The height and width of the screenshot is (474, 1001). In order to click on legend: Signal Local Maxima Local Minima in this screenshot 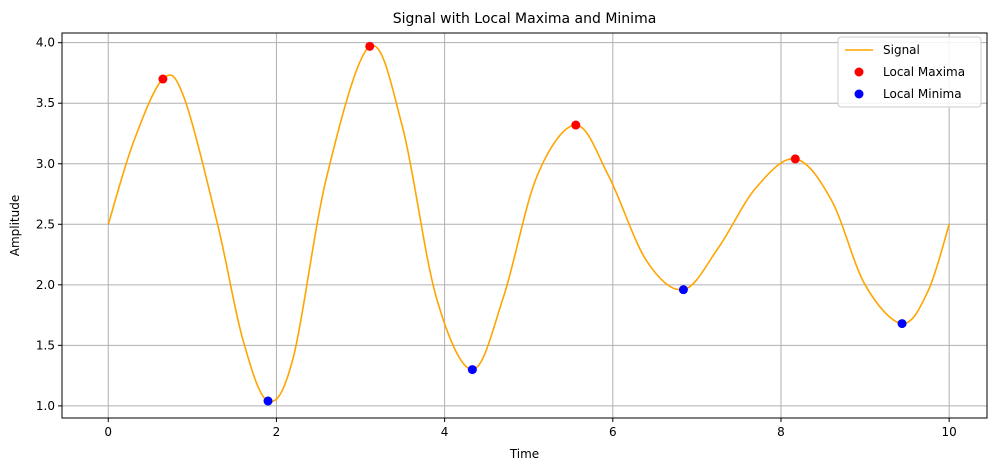, I will do `click(909, 72)`.